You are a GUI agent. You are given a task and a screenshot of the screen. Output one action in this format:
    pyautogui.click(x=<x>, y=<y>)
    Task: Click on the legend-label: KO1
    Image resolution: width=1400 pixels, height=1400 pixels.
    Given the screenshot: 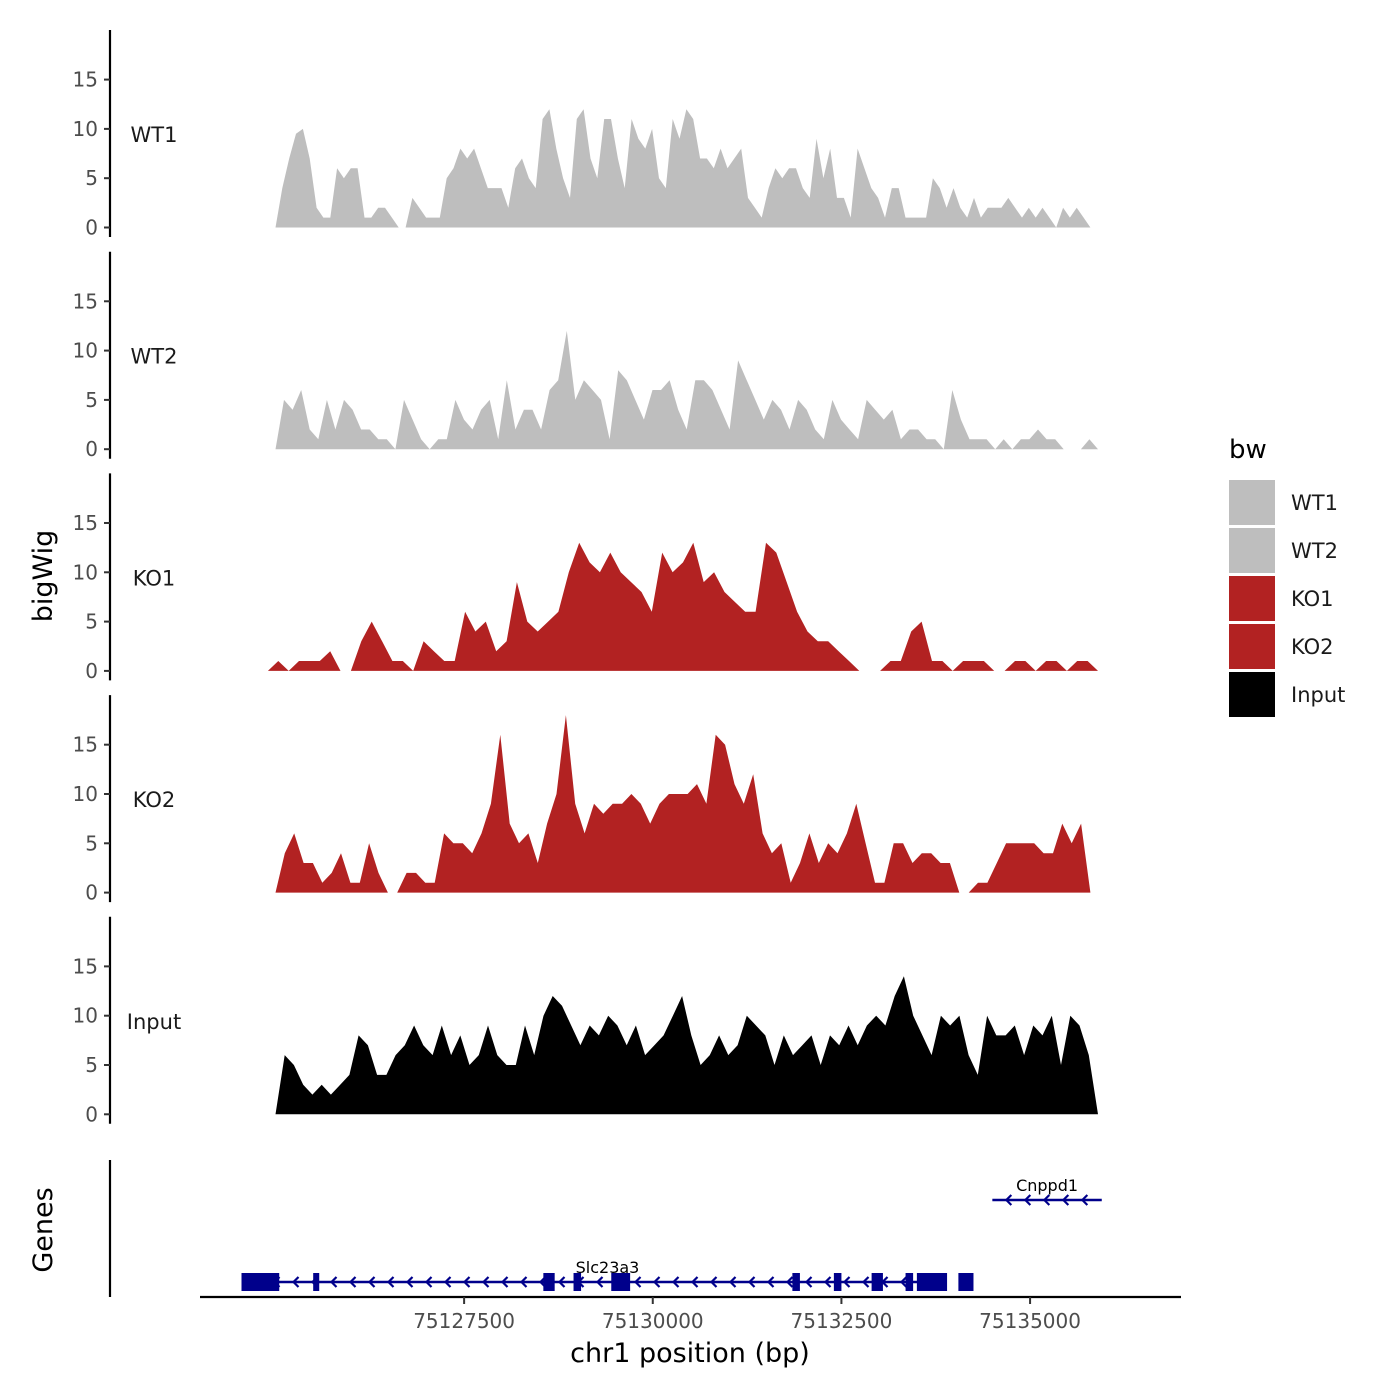 What is the action you would take?
    pyautogui.click(x=1312, y=599)
    